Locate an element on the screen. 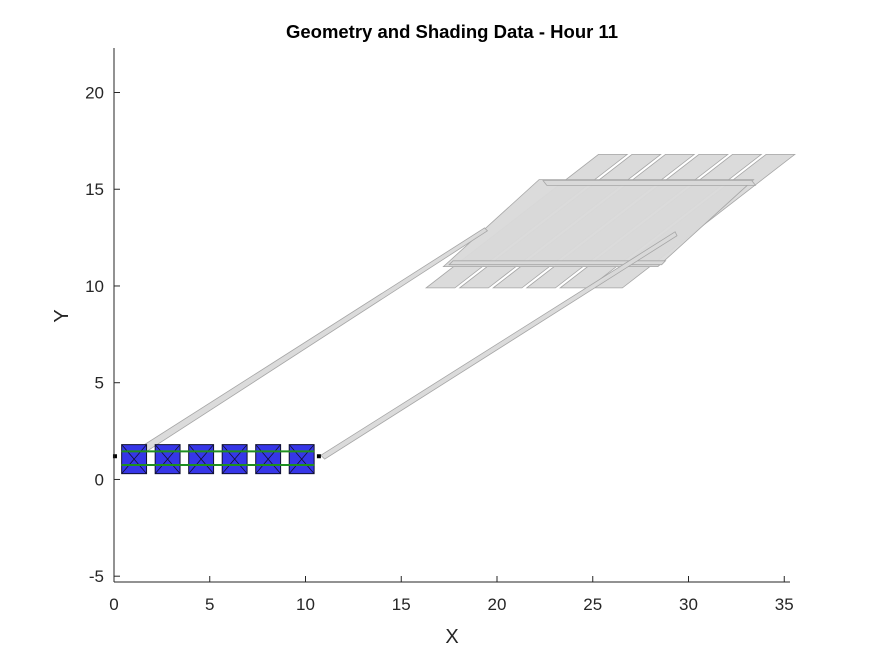 This screenshot has height=656, width=875. y-tick-label: -5 is located at coordinates (96, 576).